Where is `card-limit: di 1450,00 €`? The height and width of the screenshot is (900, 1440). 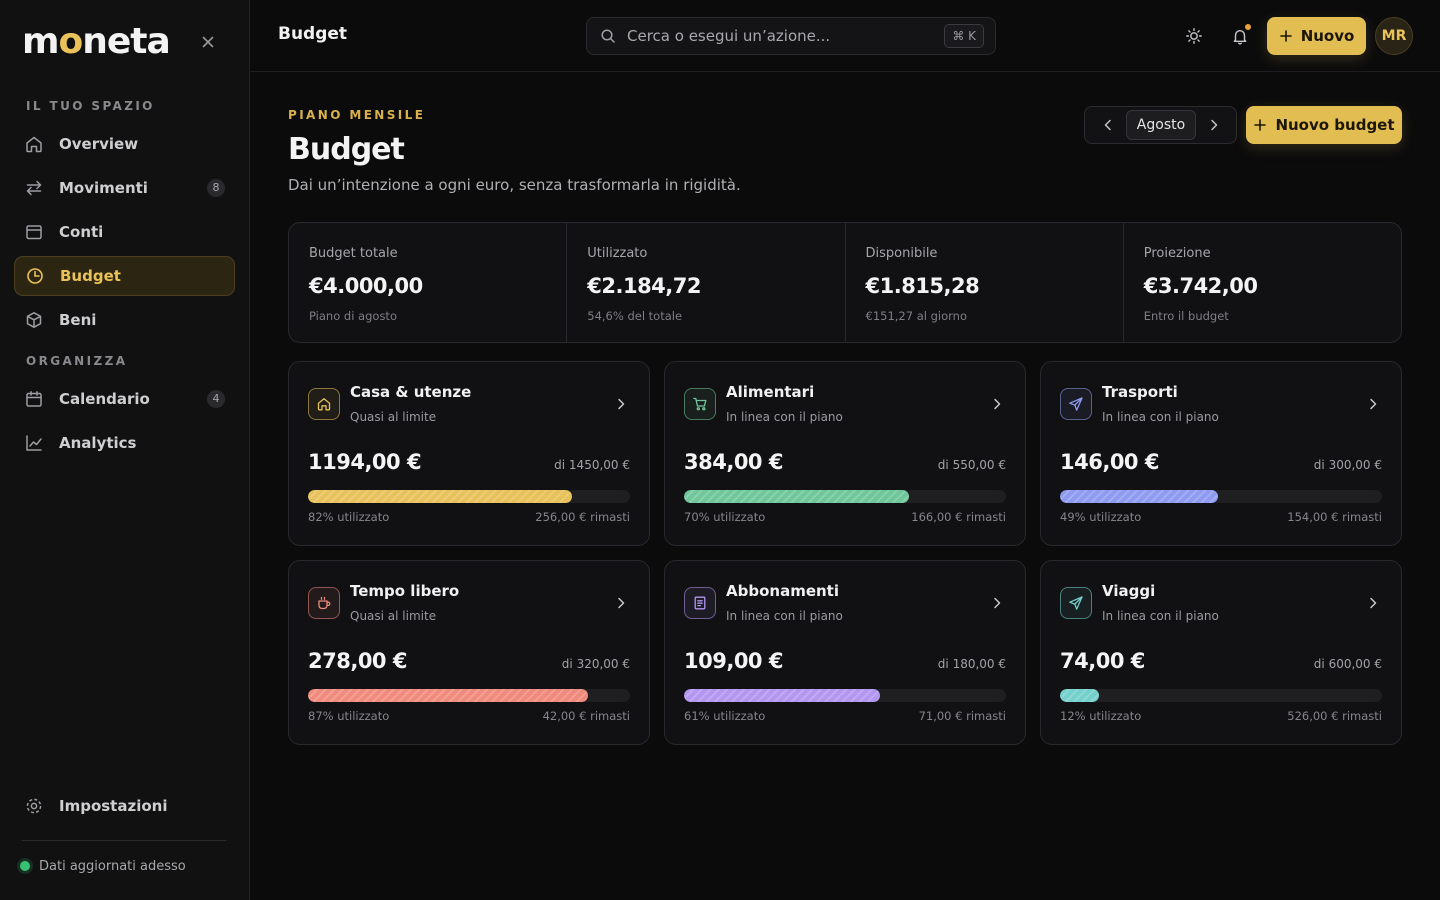
card-limit: di 1450,00 € is located at coordinates (592, 465).